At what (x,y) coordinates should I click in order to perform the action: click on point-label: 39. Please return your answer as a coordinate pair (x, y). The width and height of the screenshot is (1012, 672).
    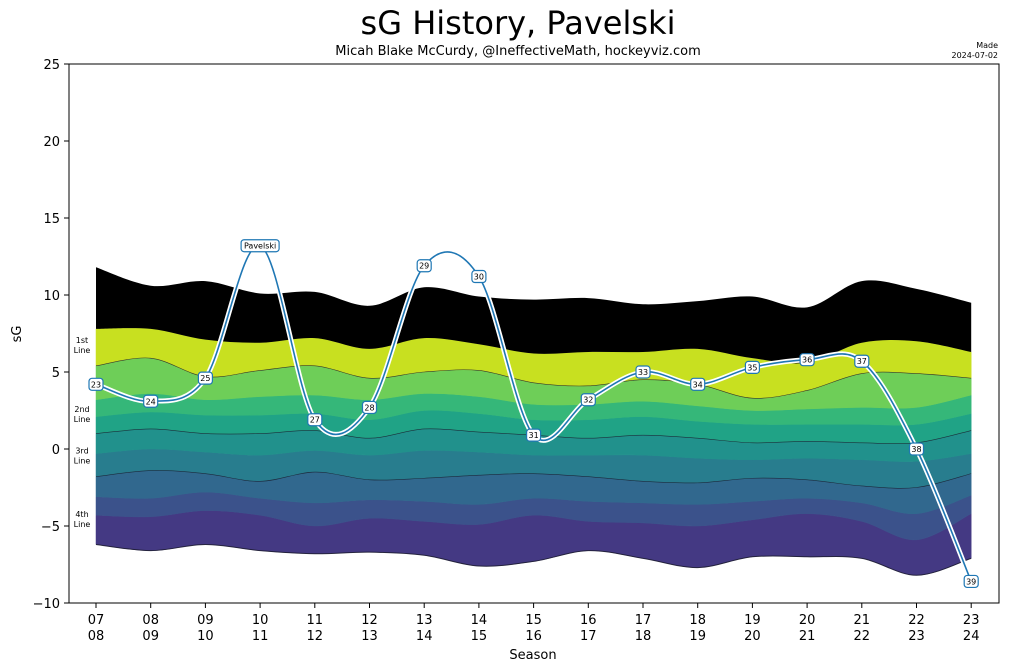
    Looking at the image, I should click on (971, 581).